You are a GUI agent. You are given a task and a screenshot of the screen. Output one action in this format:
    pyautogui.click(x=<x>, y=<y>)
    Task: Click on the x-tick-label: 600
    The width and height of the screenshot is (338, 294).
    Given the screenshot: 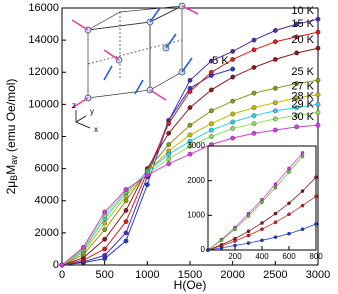 What is the action you would take?
    pyautogui.click(x=289, y=256)
    